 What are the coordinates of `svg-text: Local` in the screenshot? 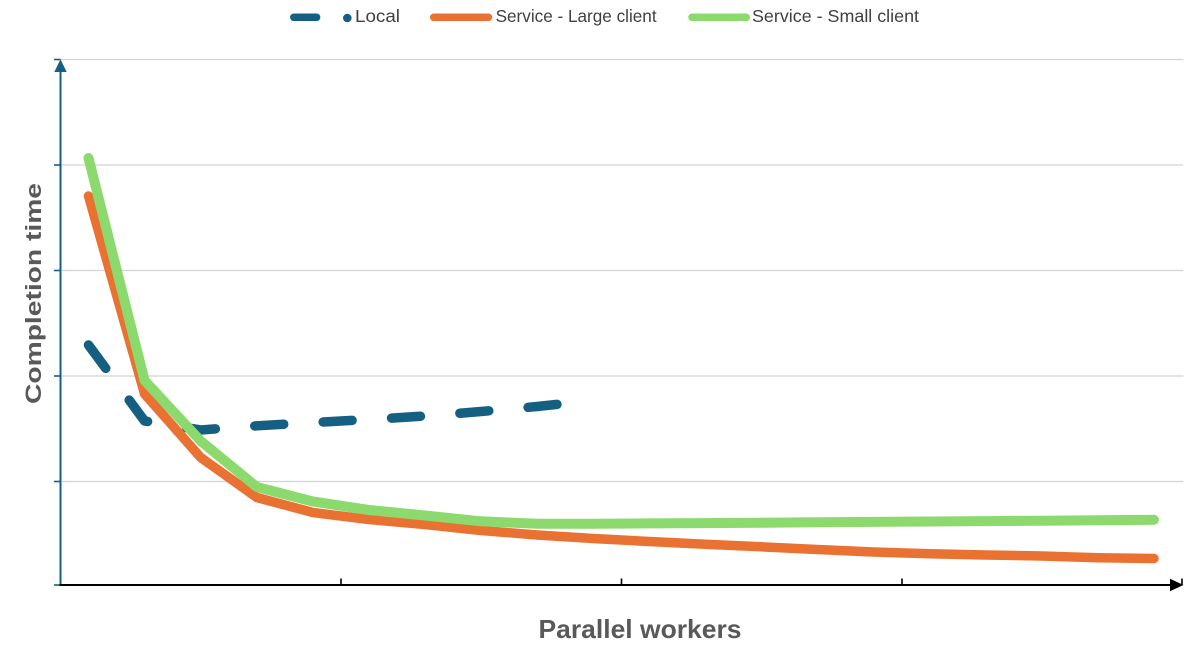 It's located at (377, 16).